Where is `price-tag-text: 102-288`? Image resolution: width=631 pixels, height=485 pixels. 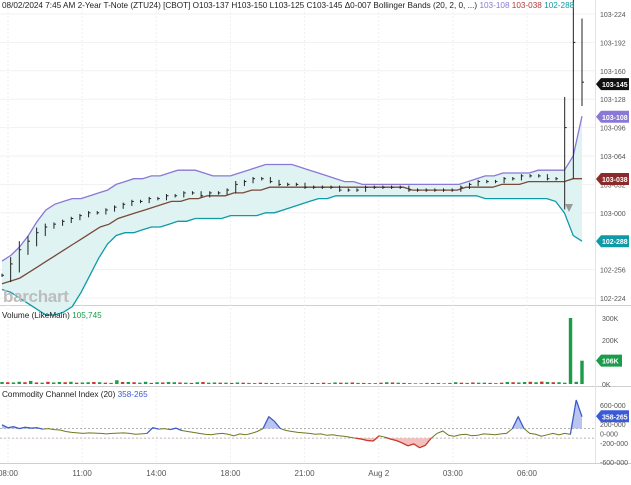 price-tag-text: 102-288 is located at coordinates (615, 242).